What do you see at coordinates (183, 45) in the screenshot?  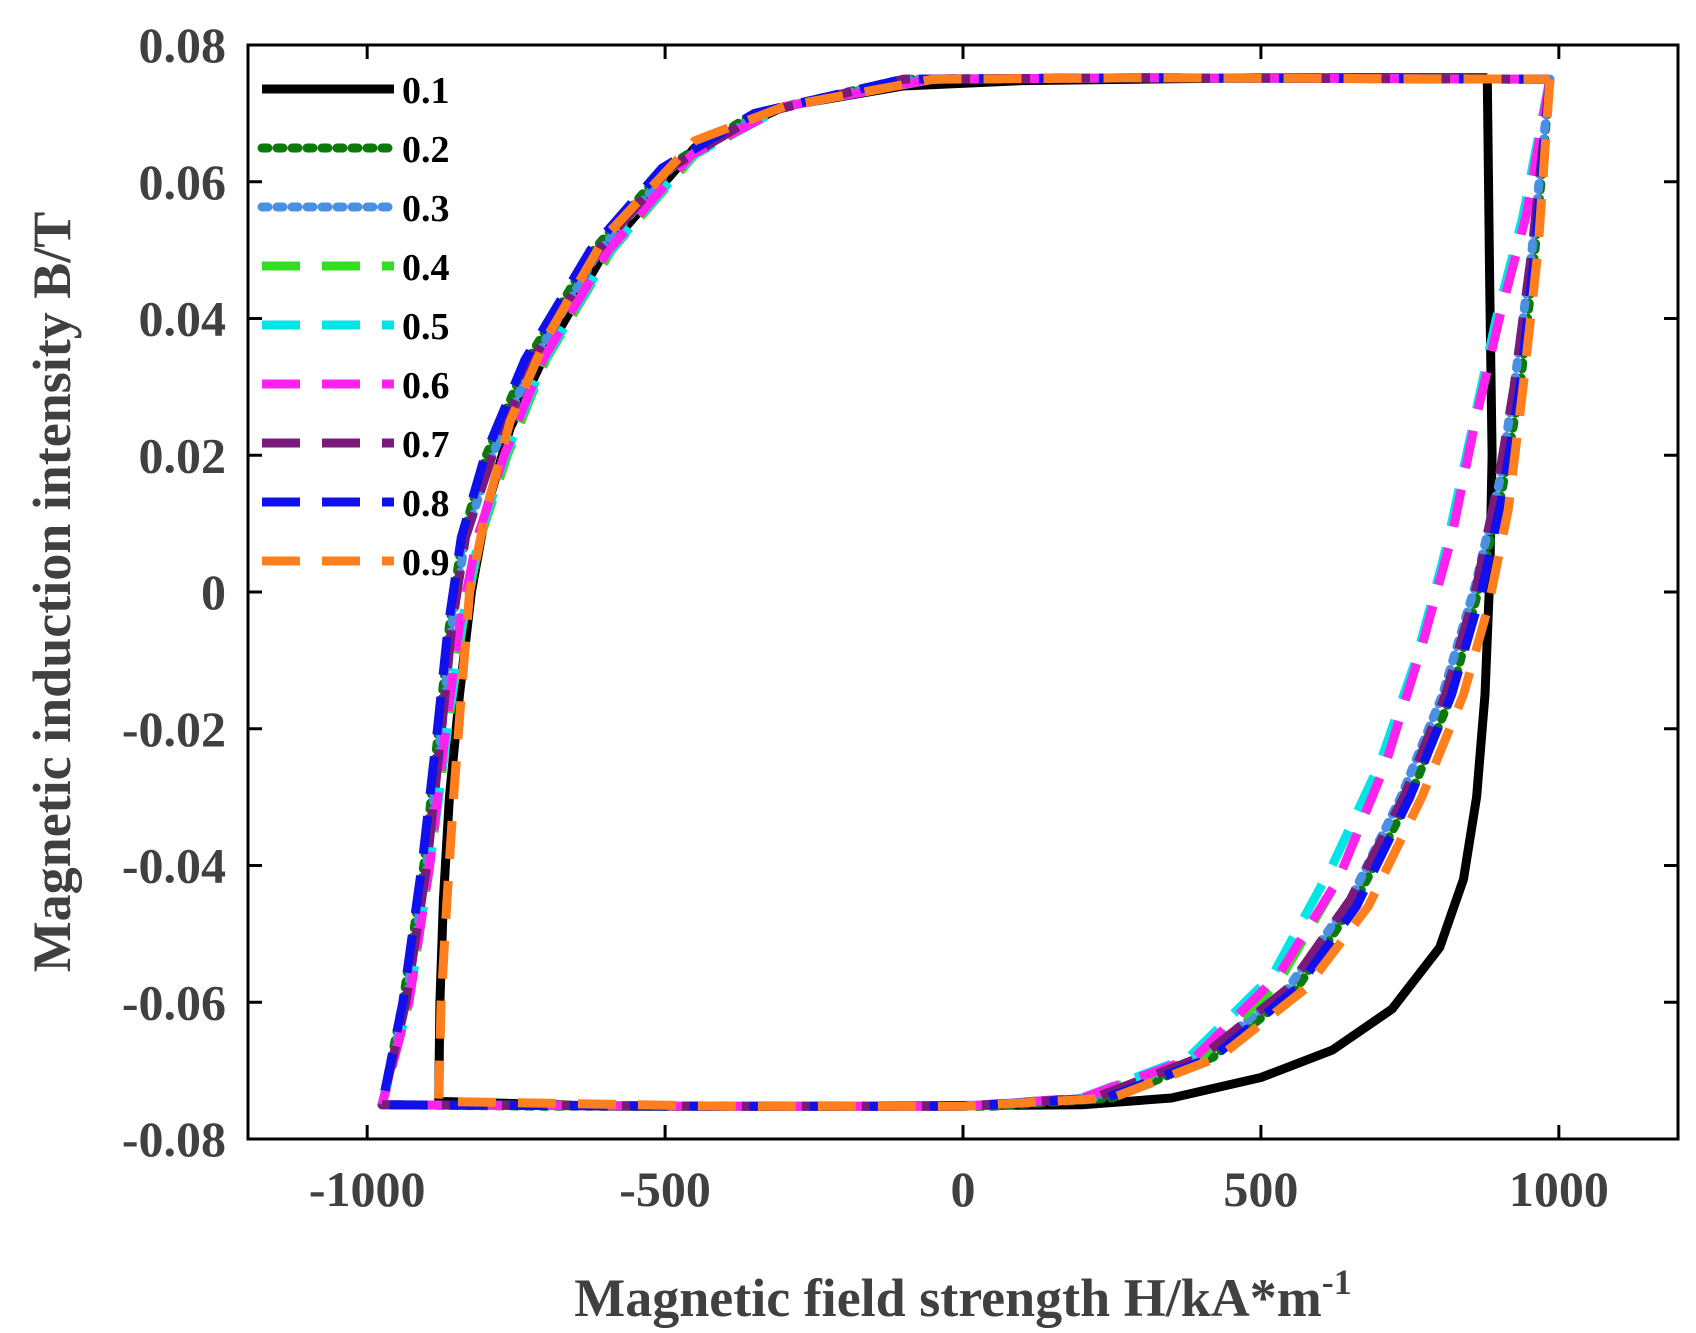 I see `y-tick-label: 0.08` at bounding box center [183, 45].